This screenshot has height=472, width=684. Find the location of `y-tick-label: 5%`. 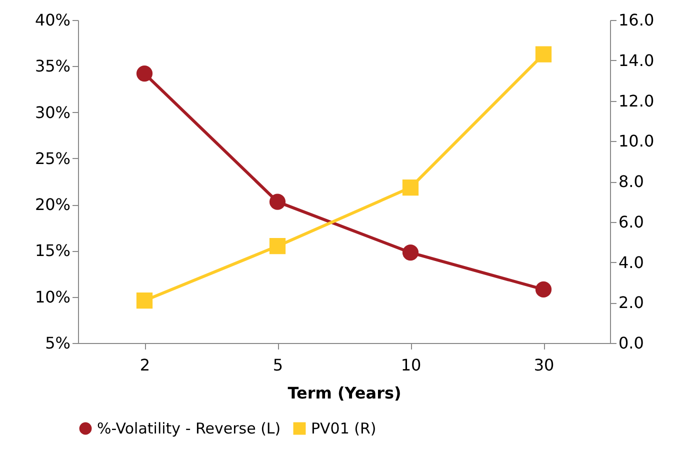

y-tick-label: 5% is located at coordinates (57, 343).